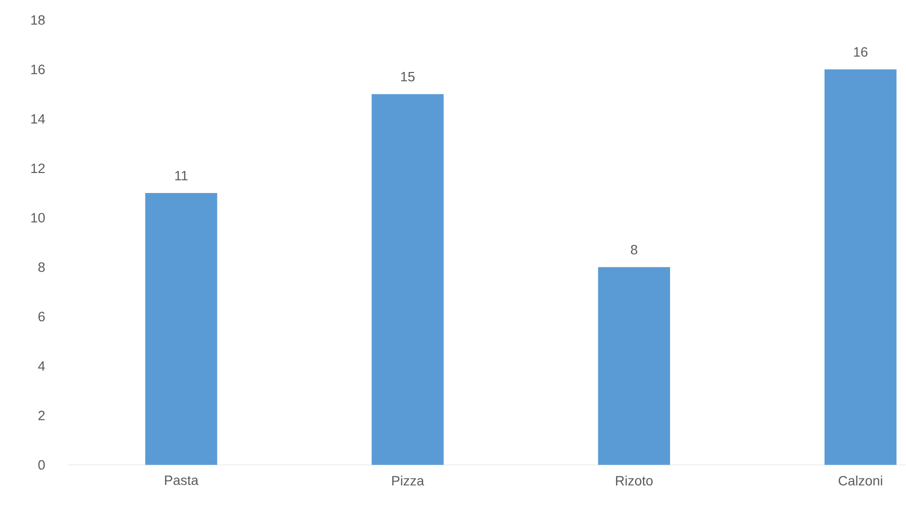 This screenshot has height=508, width=906. What do you see at coordinates (634, 249) in the screenshot?
I see `data-label: 8` at bounding box center [634, 249].